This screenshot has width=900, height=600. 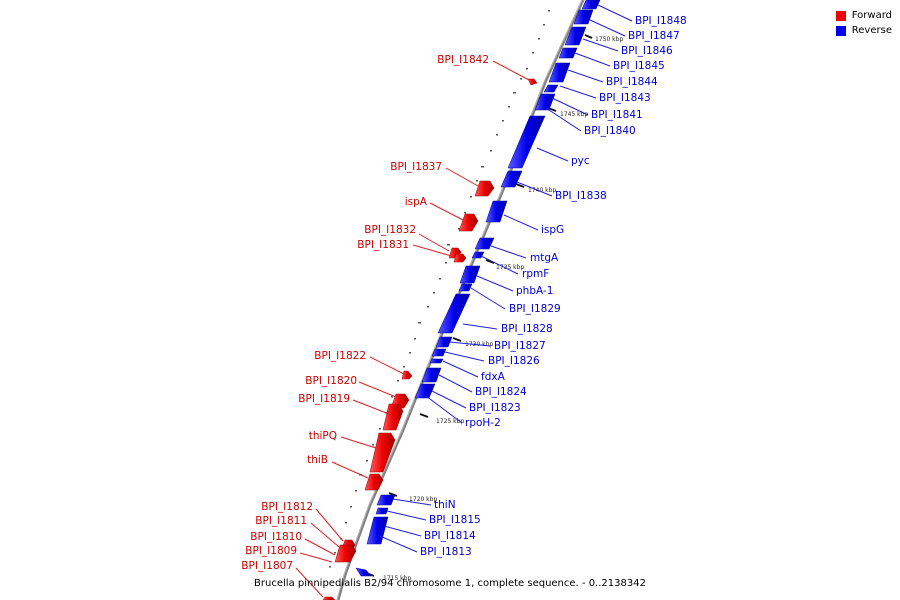 I want to click on tick-label: 1715 kbp, so click(x=397, y=578).